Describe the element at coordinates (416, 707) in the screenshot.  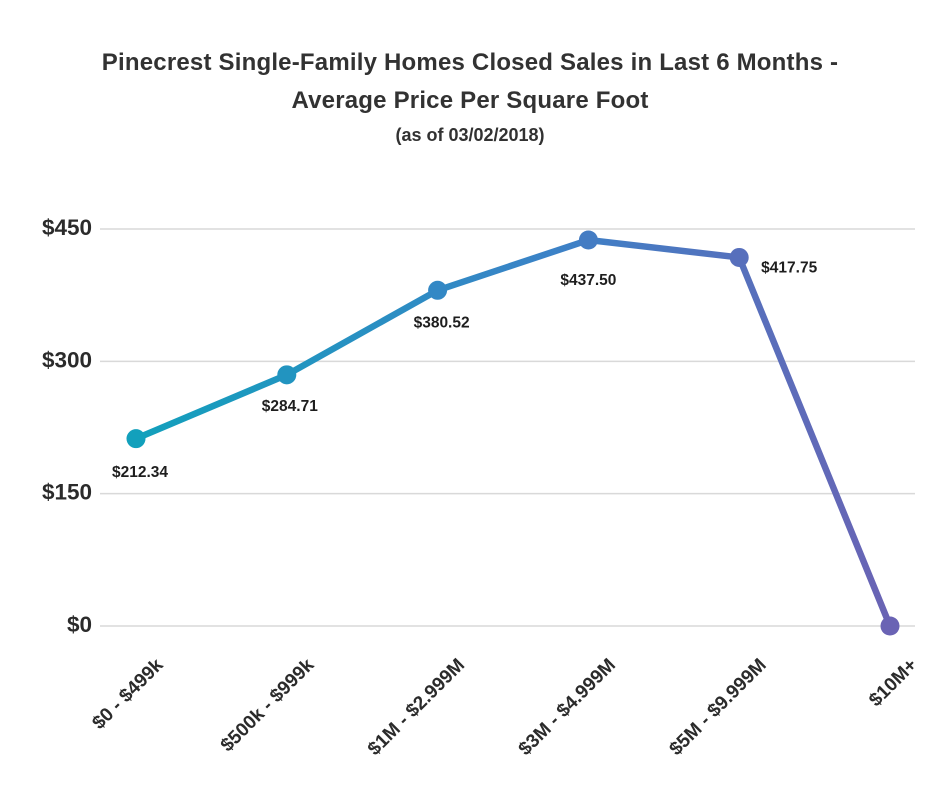
I see `x-axis-tick-label: $1M - $2.999M` at that location.